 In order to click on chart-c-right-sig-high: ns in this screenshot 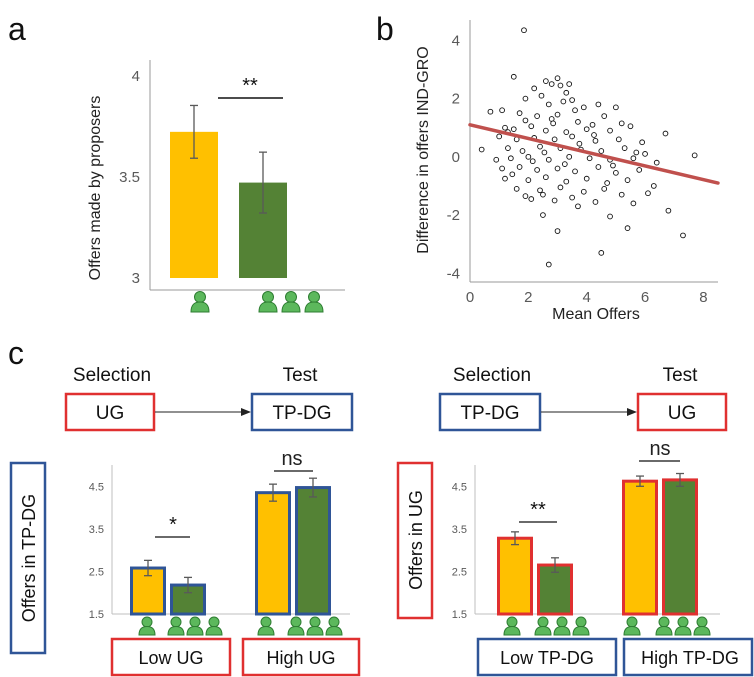, I will do `click(659, 449)`.